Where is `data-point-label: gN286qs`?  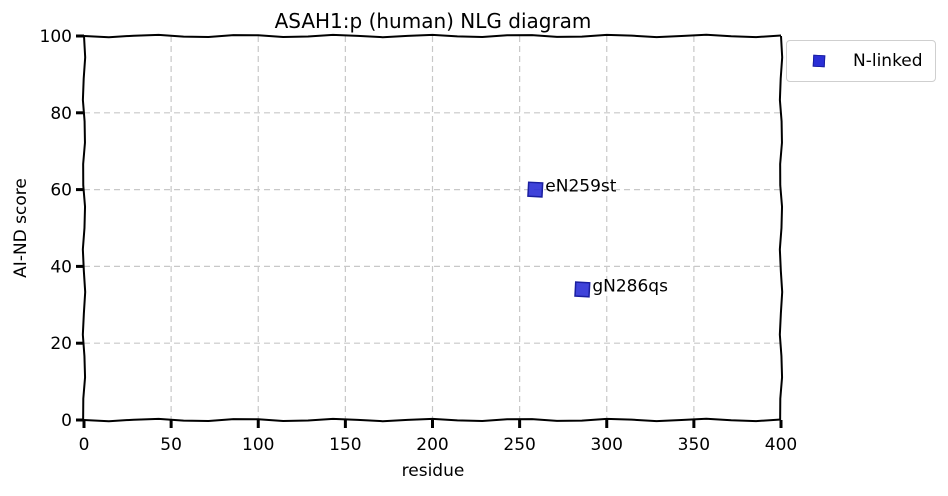
data-point-label: gN286qs is located at coordinates (630, 286).